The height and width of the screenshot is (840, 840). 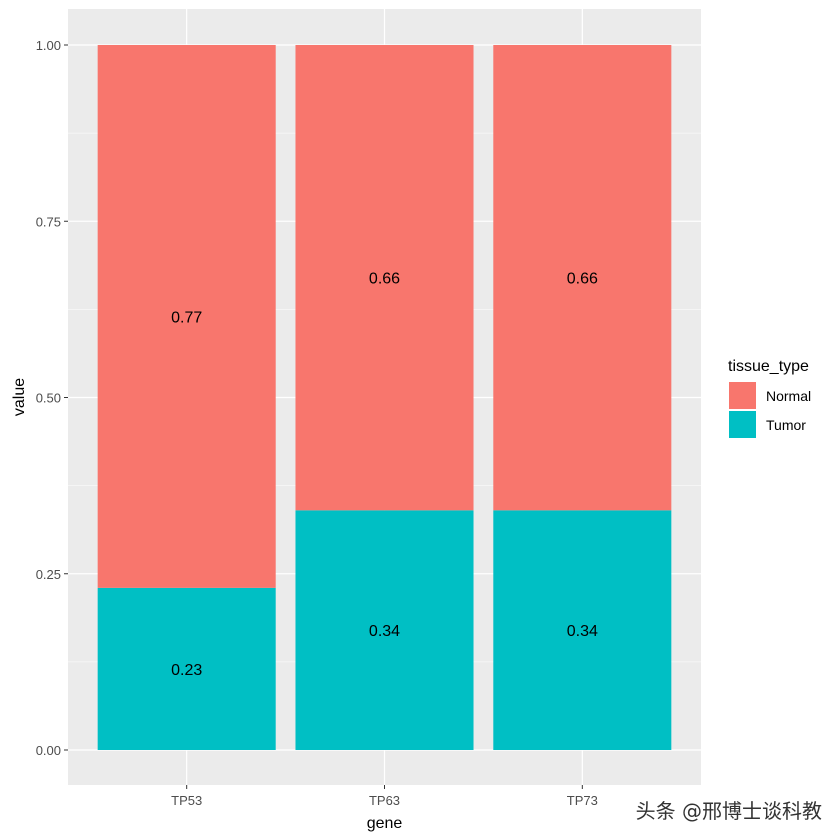 What do you see at coordinates (788, 396) in the screenshot?
I see `legend-label-normal: Normal` at bounding box center [788, 396].